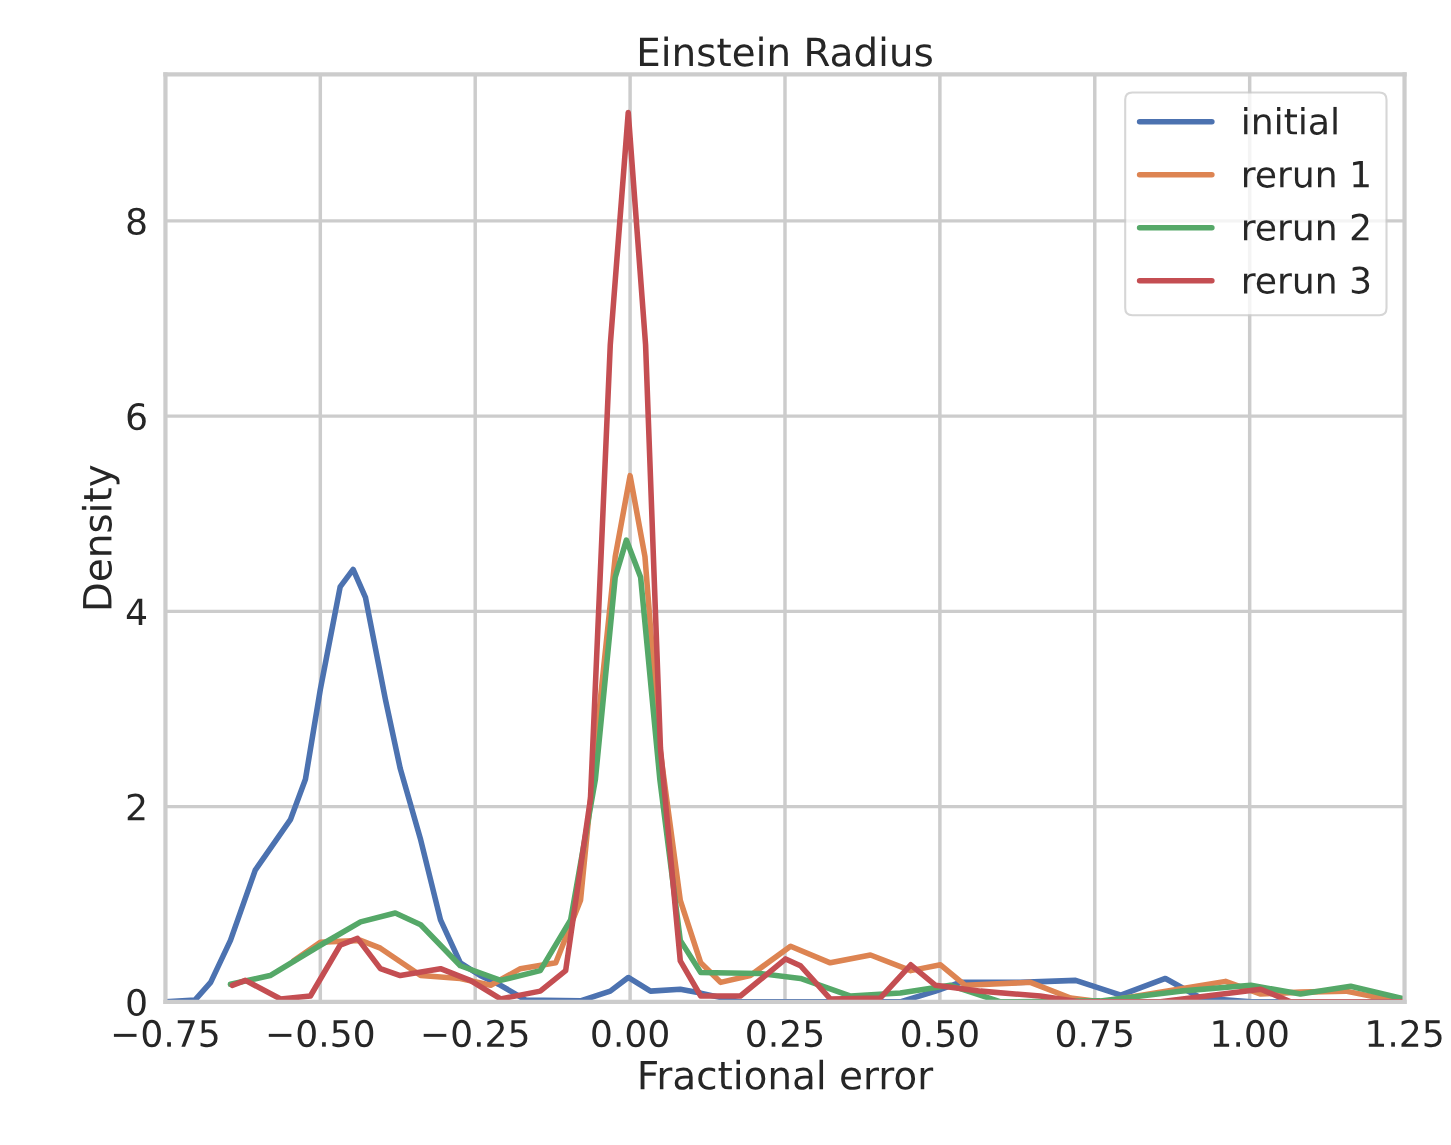 This screenshot has width=1451, height=1145. What do you see at coordinates (136, 221) in the screenshot?
I see `y-tick-label: 8` at bounding box center [136, 221].